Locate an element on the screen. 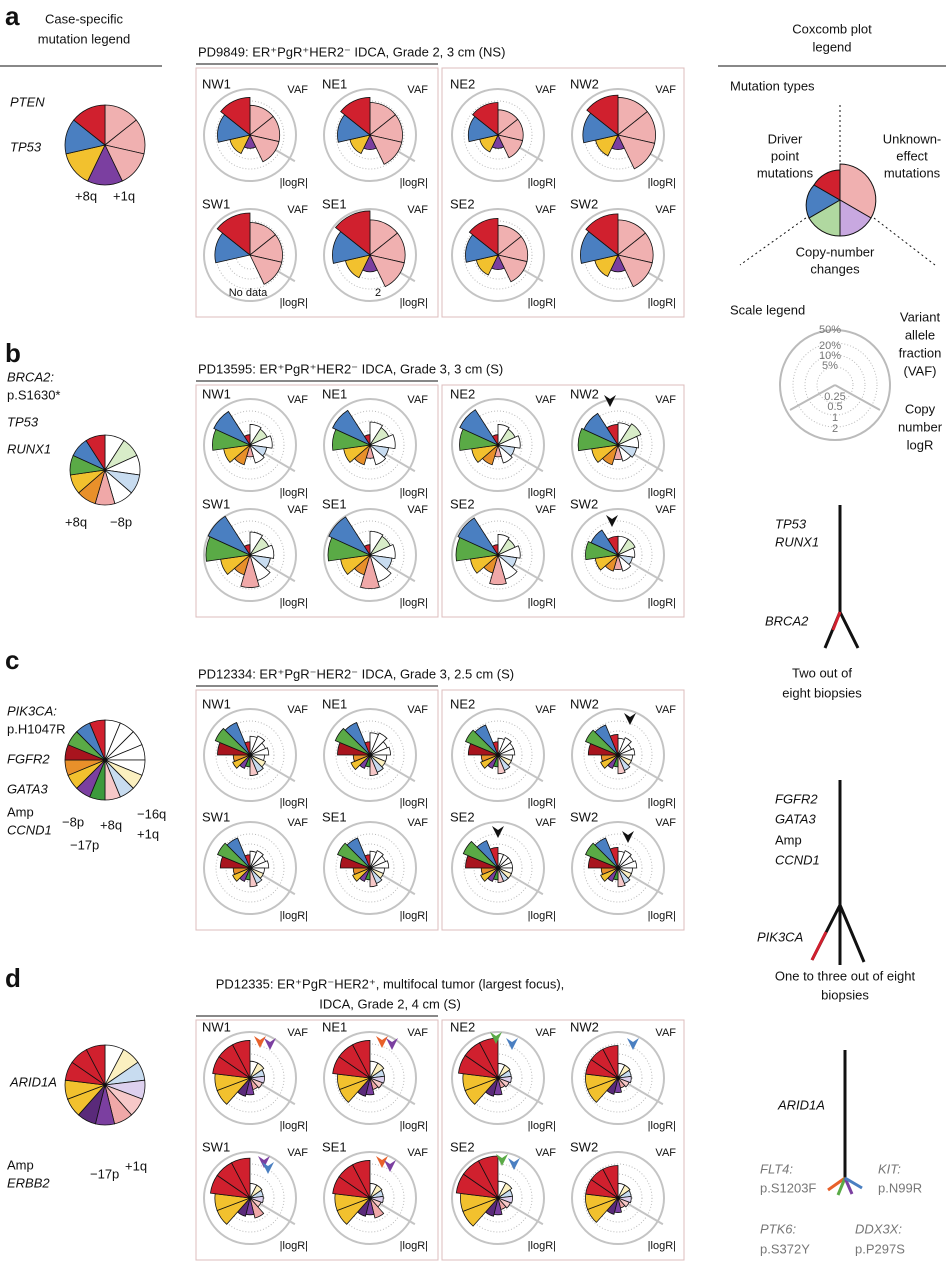 The image size is (946, 1269). biopsy-name: SW1 is located at coordinates (216, 816).